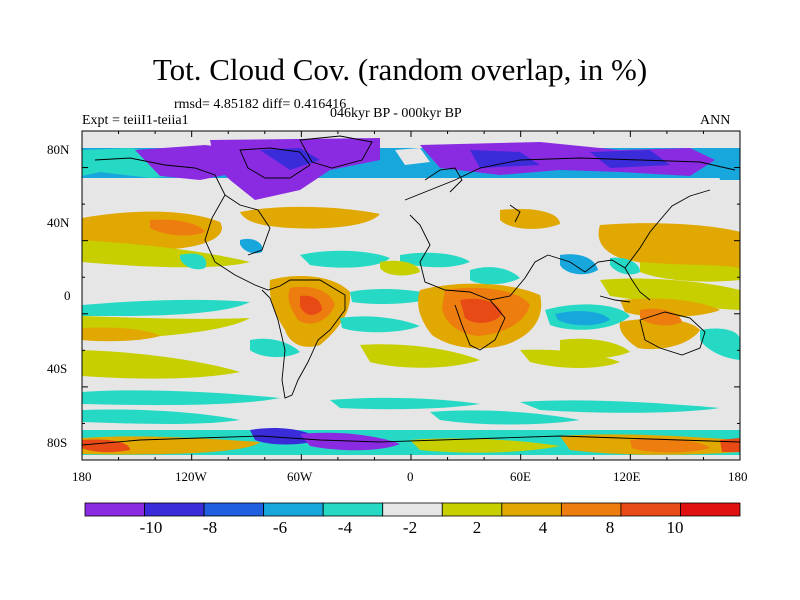  What do you see at coordinates (58, 222) in the screenshot?
I see `lat-label-40n: 40N` at bounding box center [58, 222].